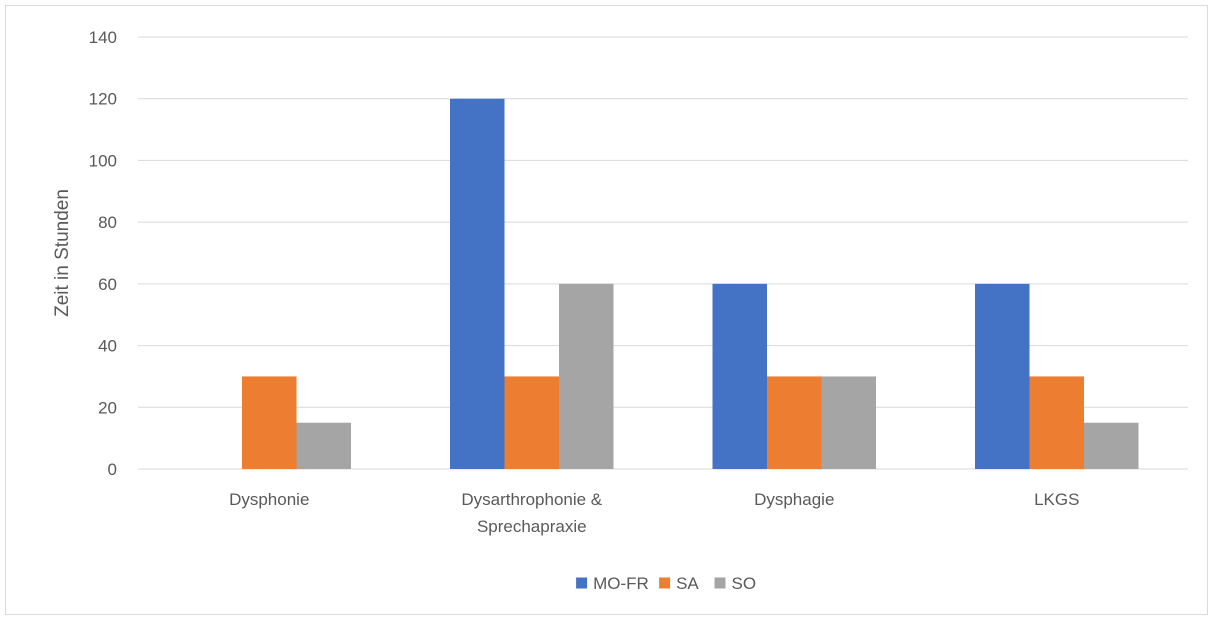  Describe the element at coordinates (107, 284) in the screenshot. I see `y-tick-label: 60` at that location.